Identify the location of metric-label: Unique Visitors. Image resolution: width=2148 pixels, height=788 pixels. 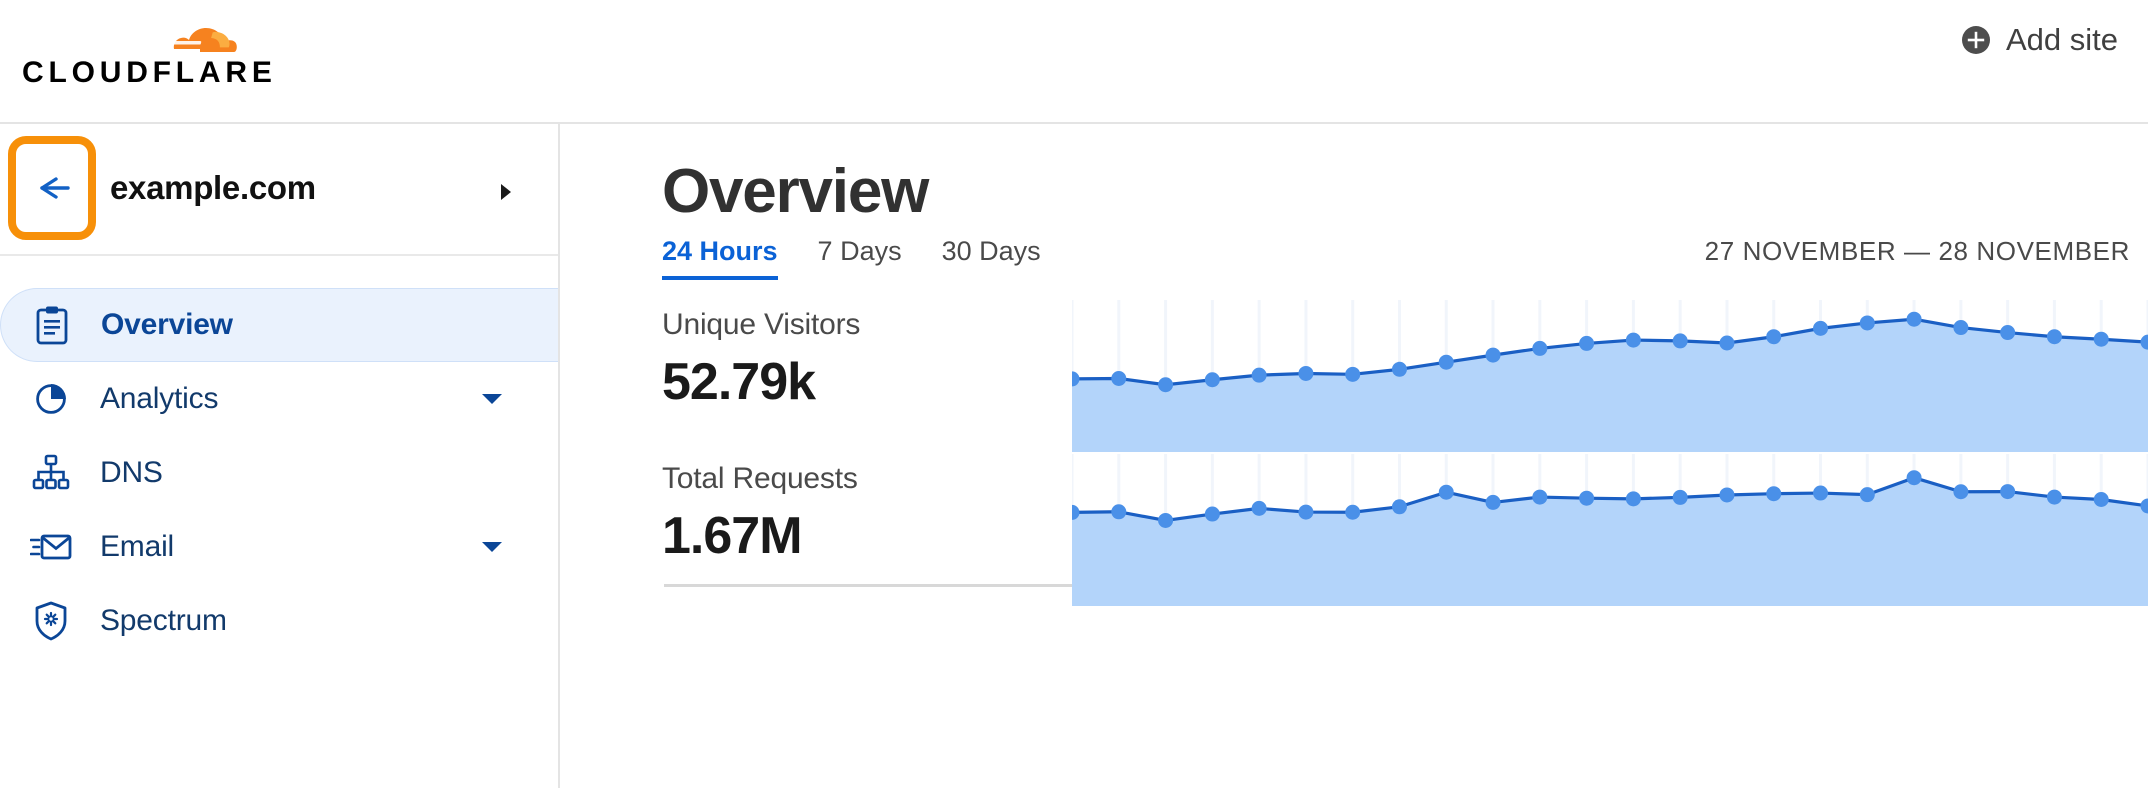
(761, 324).